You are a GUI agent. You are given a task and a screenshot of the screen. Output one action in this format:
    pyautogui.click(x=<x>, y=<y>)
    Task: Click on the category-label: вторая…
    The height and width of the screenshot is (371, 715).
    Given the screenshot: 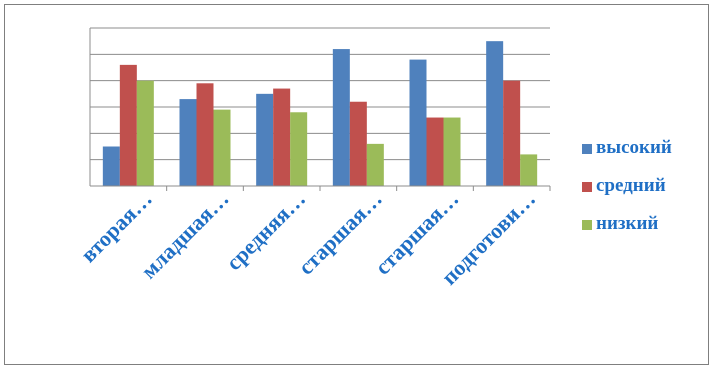 What is the action you would take?
    pyautogui.click(x=116, y=226)
    